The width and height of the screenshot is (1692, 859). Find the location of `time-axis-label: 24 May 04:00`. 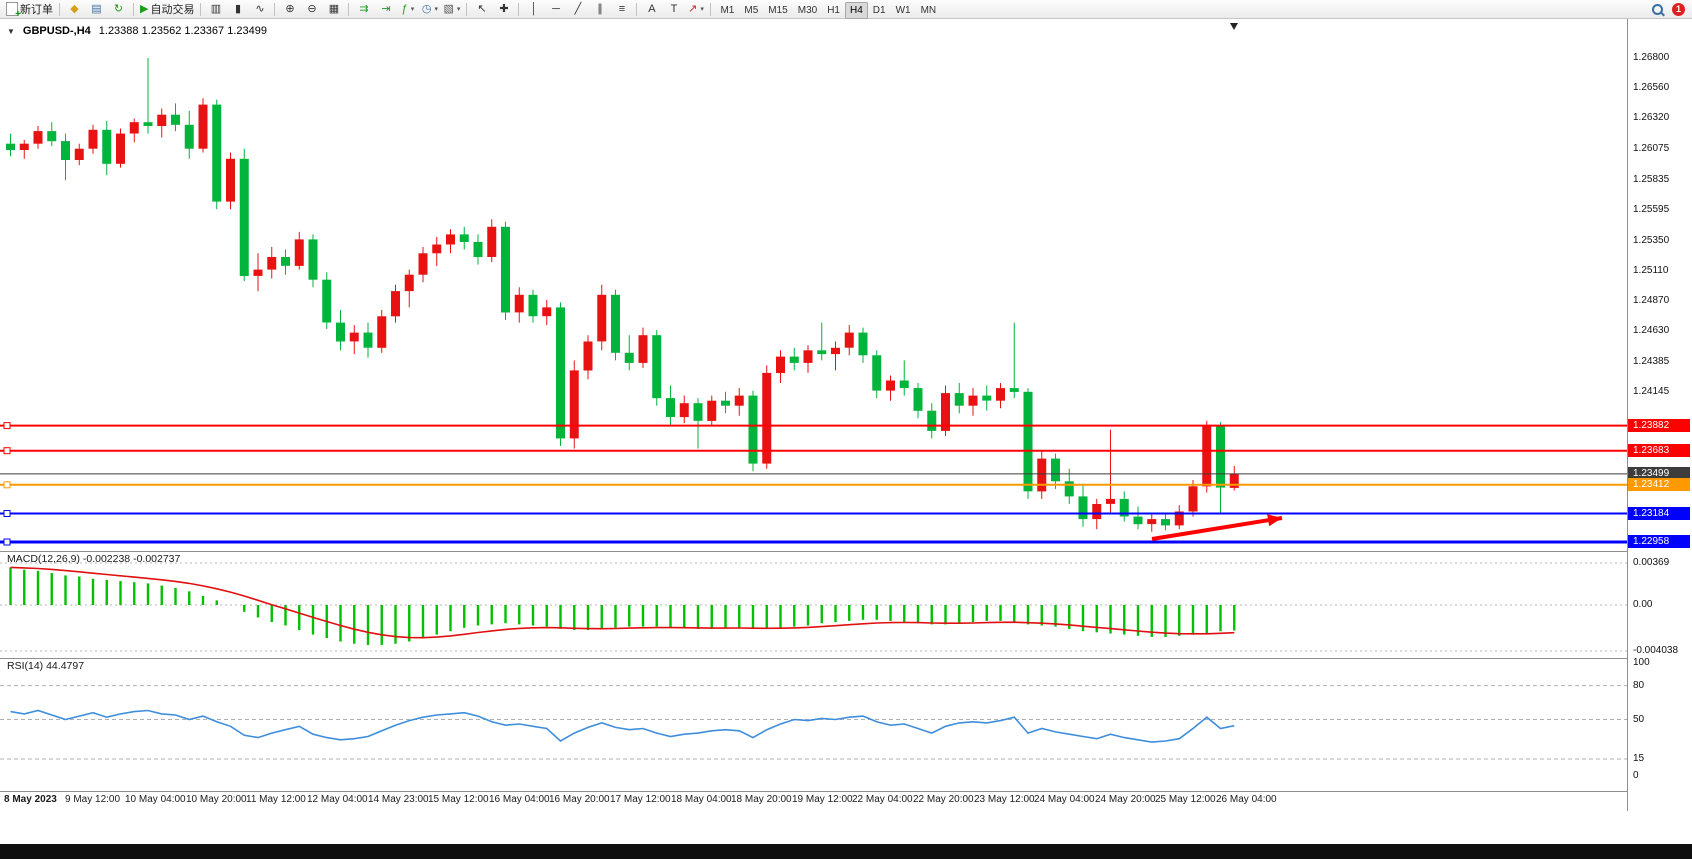

time-axis-label: 24 May 04:00 is located at coordinates (1064, 799).